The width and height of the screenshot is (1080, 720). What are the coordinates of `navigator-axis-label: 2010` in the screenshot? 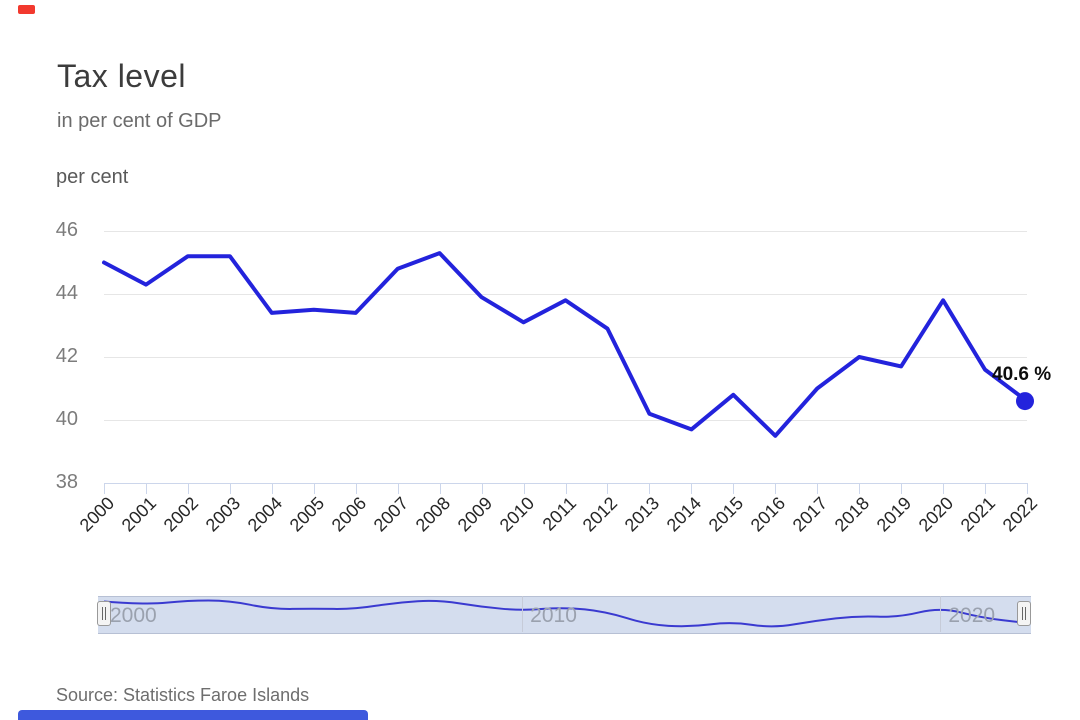 It's located at (553, 615).